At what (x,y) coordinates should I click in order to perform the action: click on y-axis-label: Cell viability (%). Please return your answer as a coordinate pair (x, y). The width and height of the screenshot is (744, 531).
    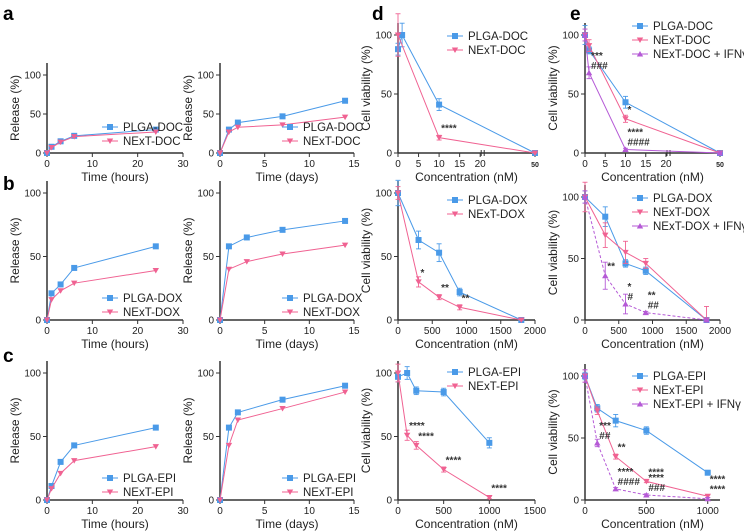
    Looking at the image, I should click on (553, 431).